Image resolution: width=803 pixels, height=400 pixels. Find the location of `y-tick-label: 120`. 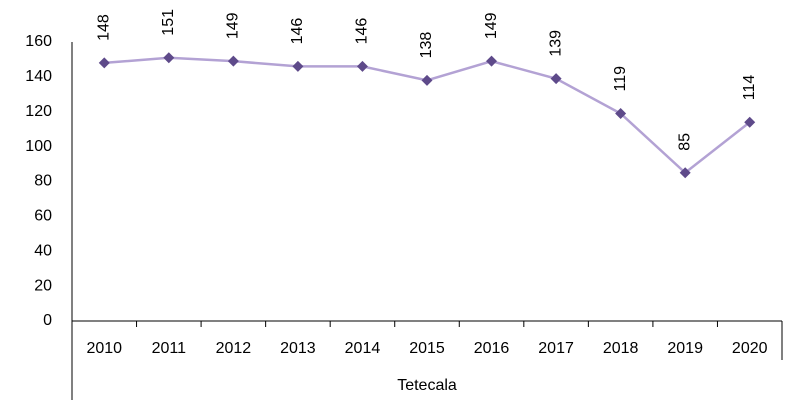

y-tick-label: 120 is located at coordinates (38, 111).